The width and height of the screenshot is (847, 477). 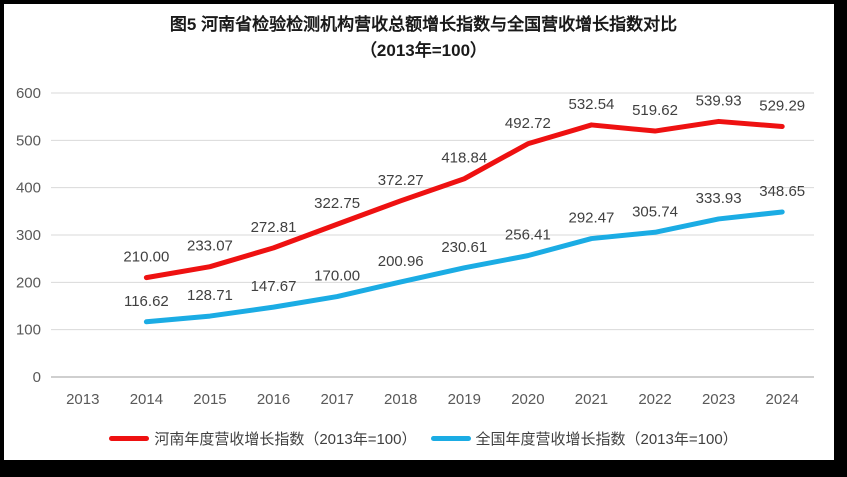 I want to click on national-data-label: 200.96, so click(x=401, y=261).